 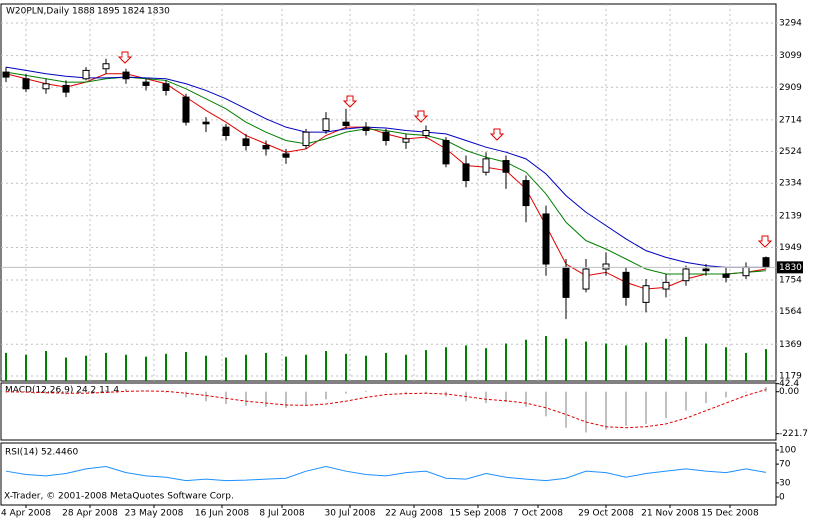 I want to click on x-tick-label: 15 Dec 2008, so click(x=730, y=514).